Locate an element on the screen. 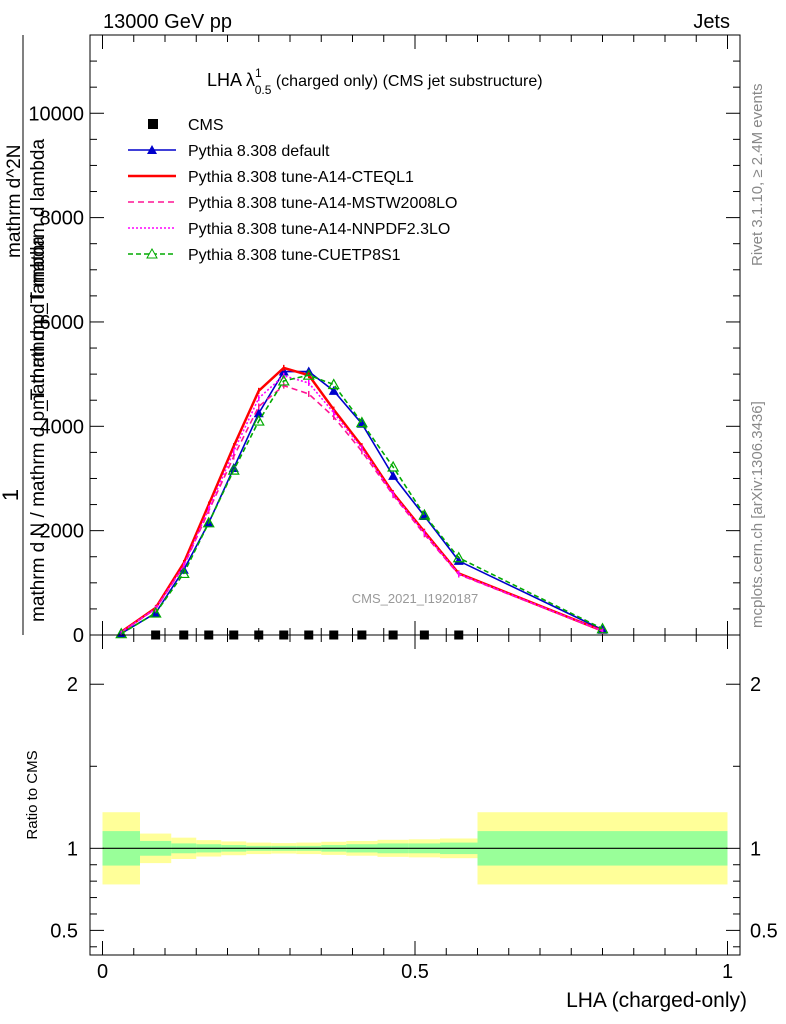 This screenshot has height=1024, width=786. y-tick-label: 8000 is located at coordinates (62, 219).